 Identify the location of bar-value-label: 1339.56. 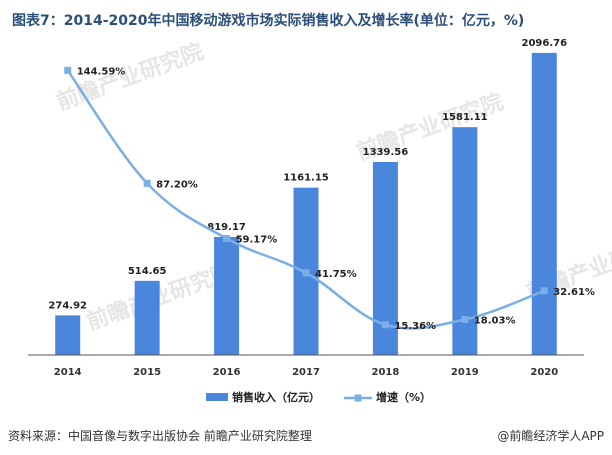
(386, 152).